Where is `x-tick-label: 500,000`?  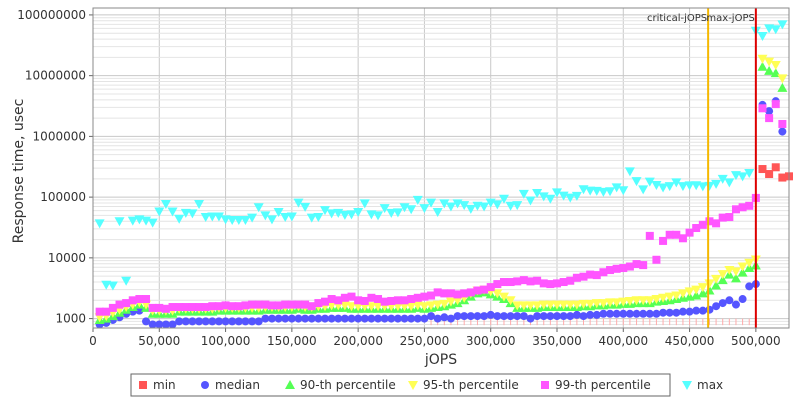 x-tick-label: 500,000 is located at coordinates (756, 341).